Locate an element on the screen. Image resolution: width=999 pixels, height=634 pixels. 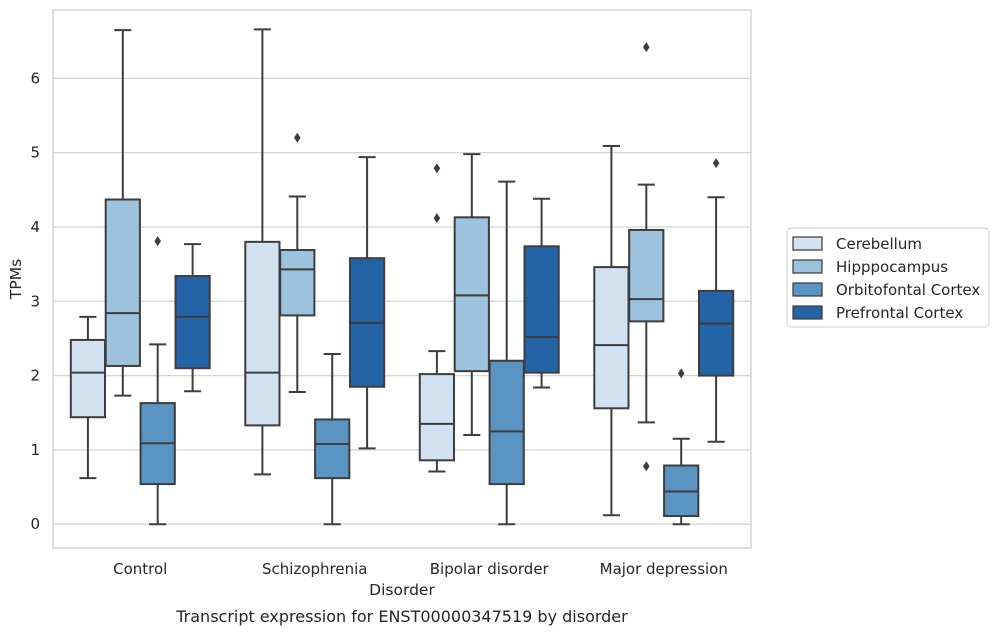
legend-frame is located at coordinates (888, 277).